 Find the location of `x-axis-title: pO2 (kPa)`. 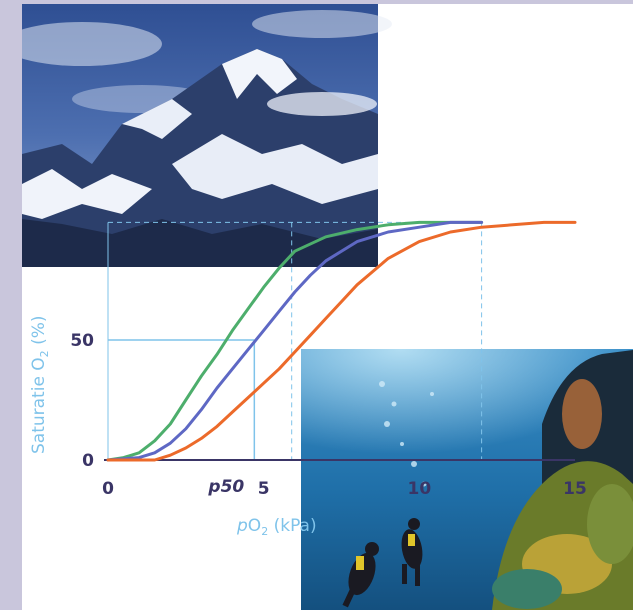

x-axis-title: pO2 (kPa) is located at coordinates (276, 527).